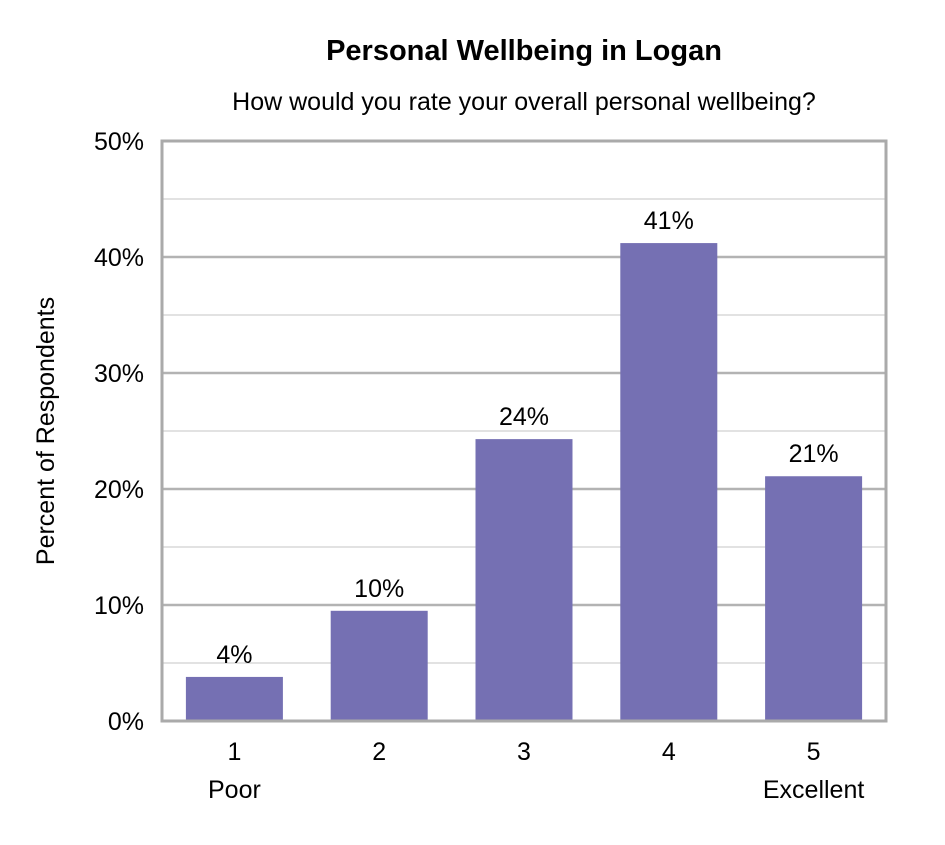 The height and width of the screenshot is (845, 945). What do you see at coordinates (813, 790) in the screenshot?
I see `x-tick-sublabel: Excellent` at bounding box center [813, 790].